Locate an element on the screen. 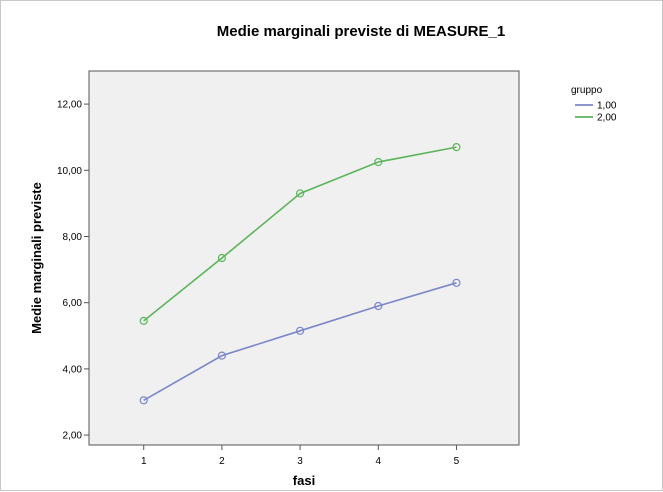 This screenshot has width=663, height=492. y-tick-label: 4,00 is located at coordinates (73, 369).